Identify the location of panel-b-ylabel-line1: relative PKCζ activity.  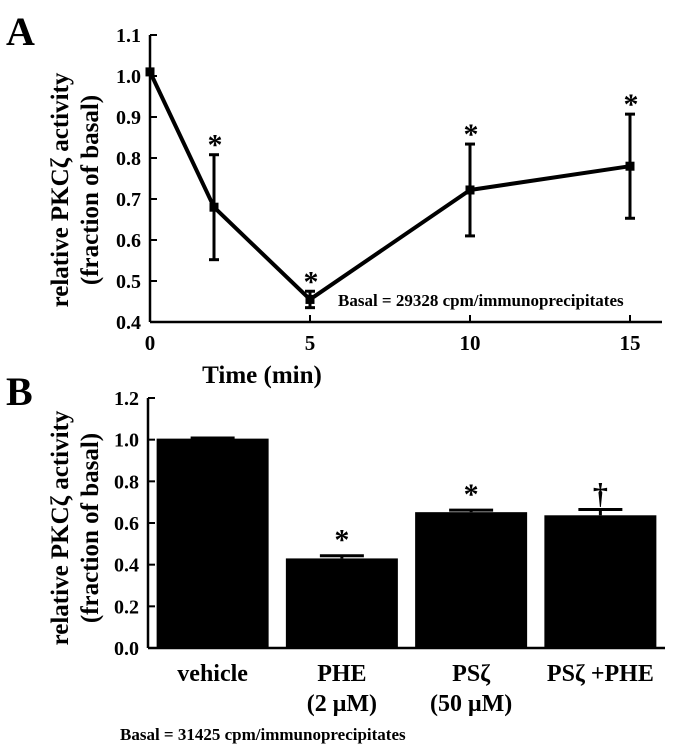
(60, 527).